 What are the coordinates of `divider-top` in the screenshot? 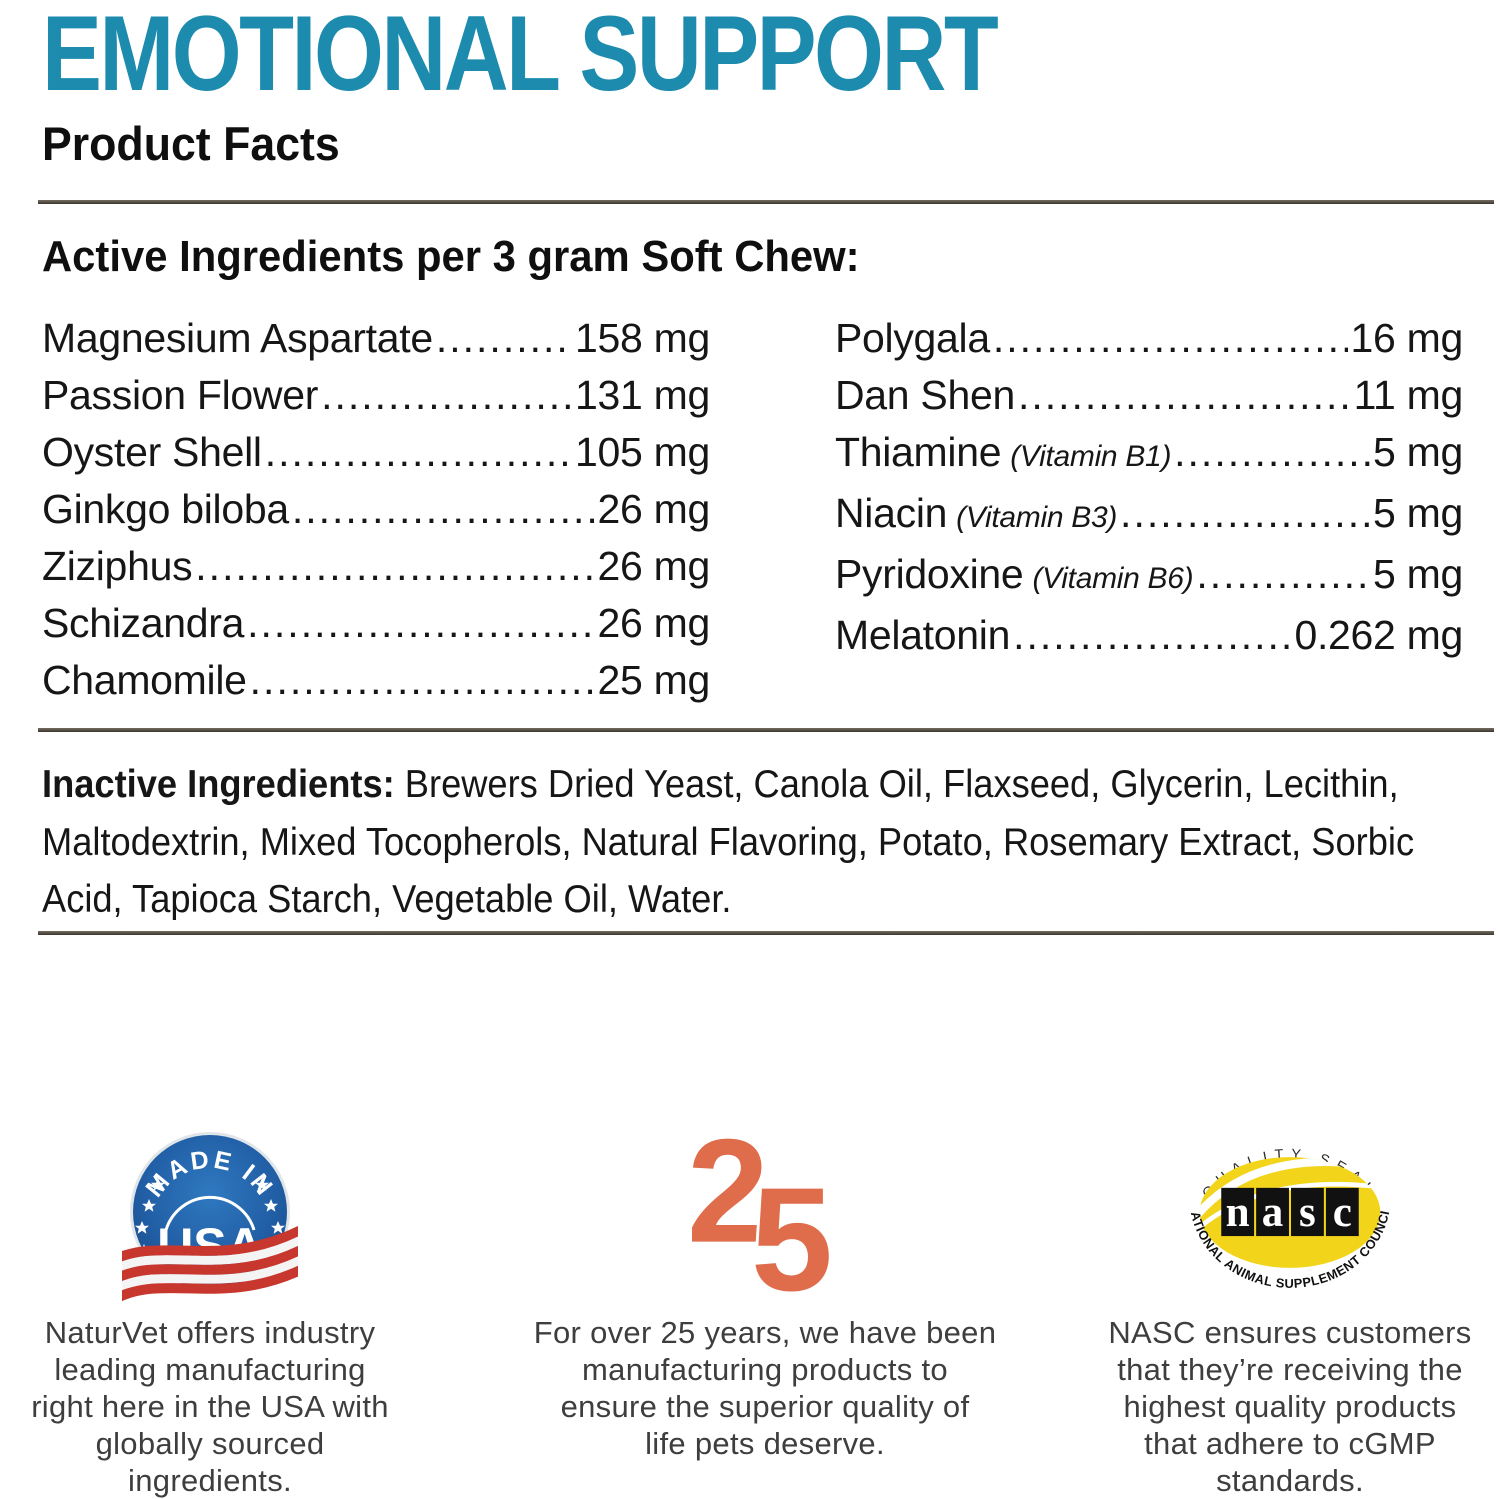 It's located at (766, 202).